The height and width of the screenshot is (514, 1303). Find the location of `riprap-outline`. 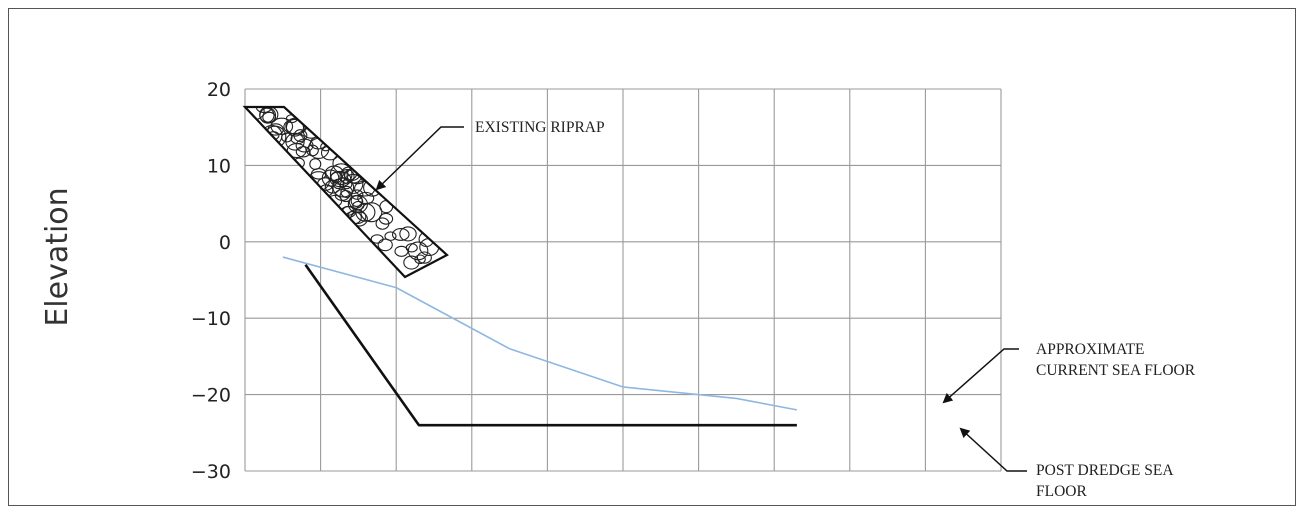

riprap-outline is located at coordinates (345, 192).